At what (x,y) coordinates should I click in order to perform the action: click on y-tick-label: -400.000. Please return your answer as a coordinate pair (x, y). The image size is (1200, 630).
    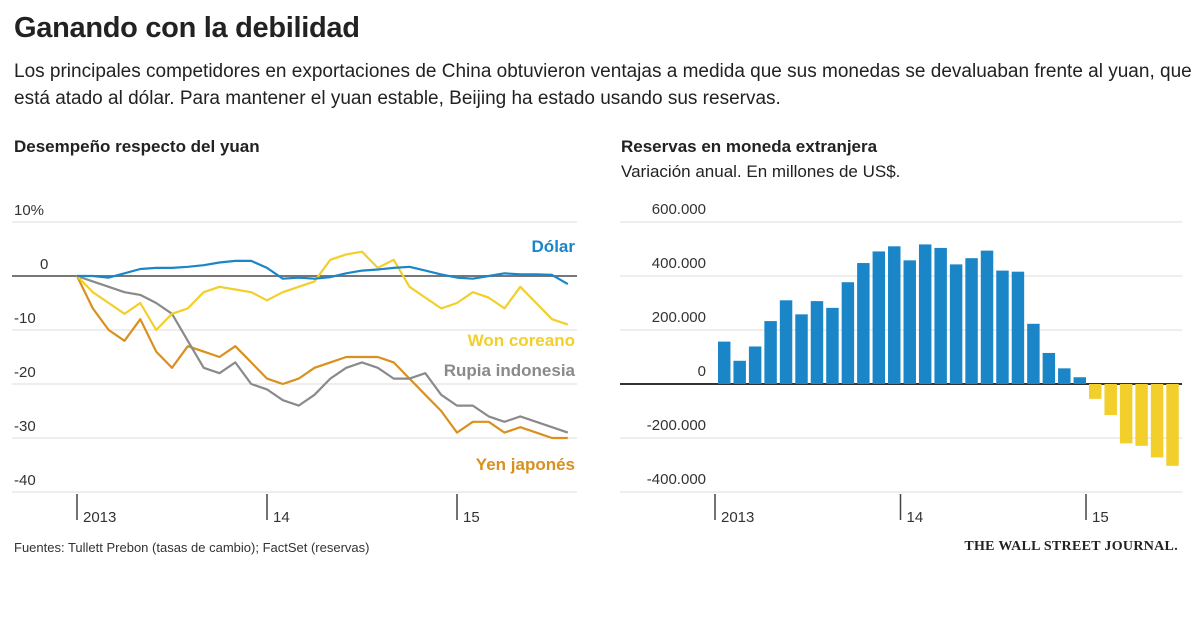
    Looking at the image, I should click on (676, 479).